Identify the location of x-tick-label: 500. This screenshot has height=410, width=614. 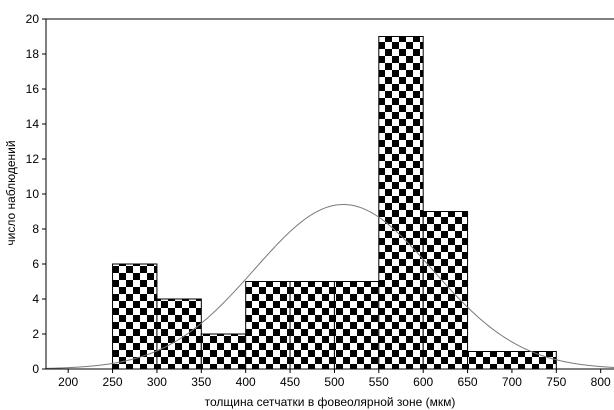
(334, 382).